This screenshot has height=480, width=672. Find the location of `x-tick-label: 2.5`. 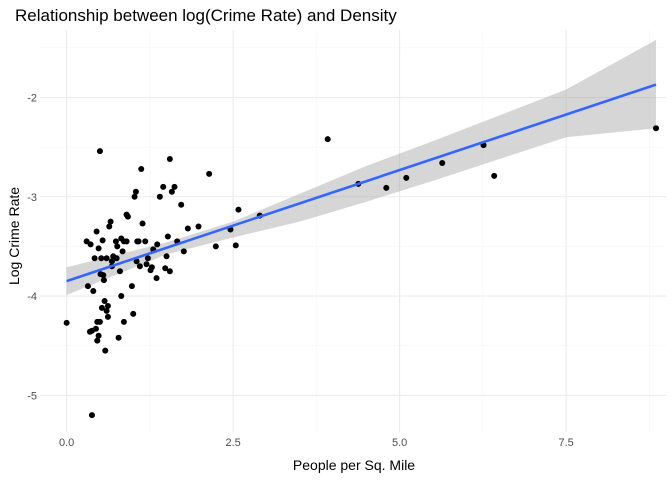

x-tick-label: 2.5 is located at coordinates (232, 443).